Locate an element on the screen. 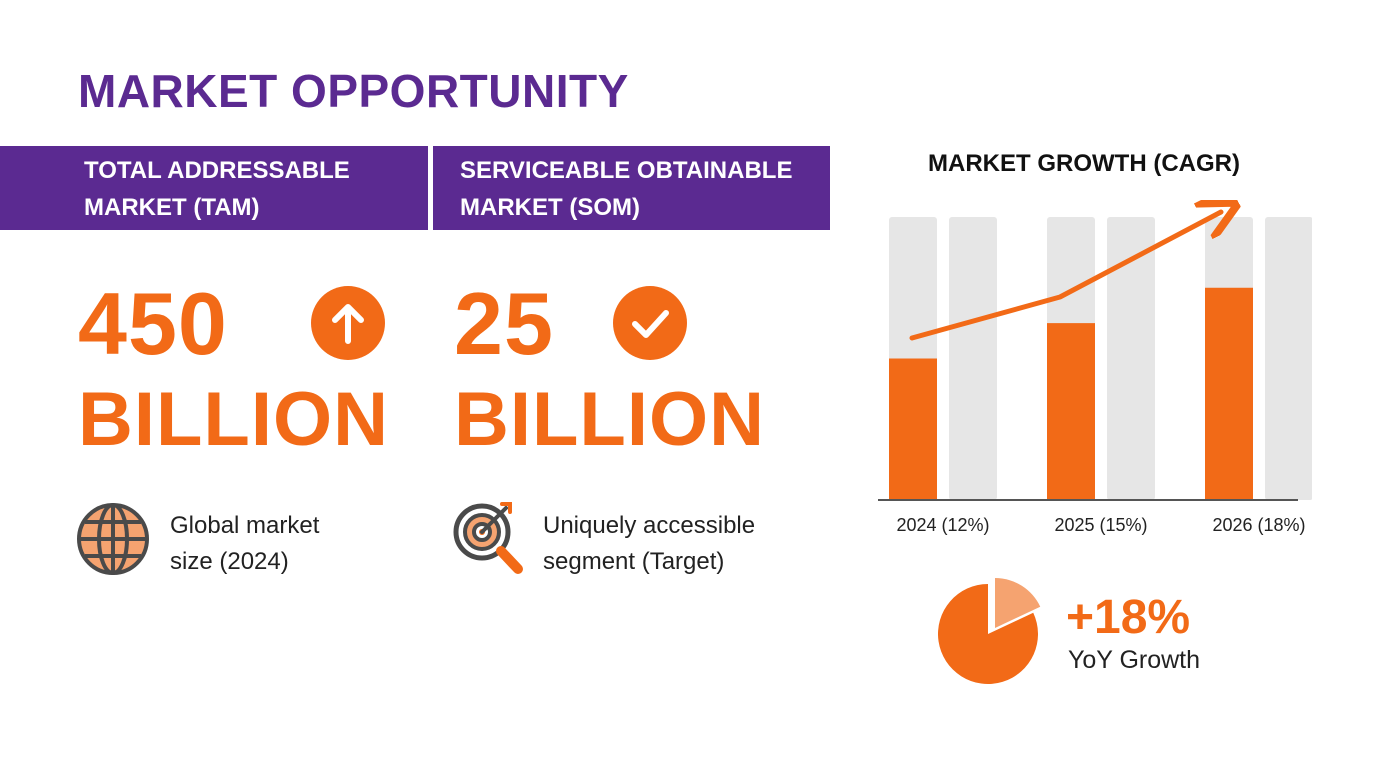 The image size is (1376, 768). tam-banner-line1: TOTAL ADDRESSABLE is located at coordinates (217, 170).